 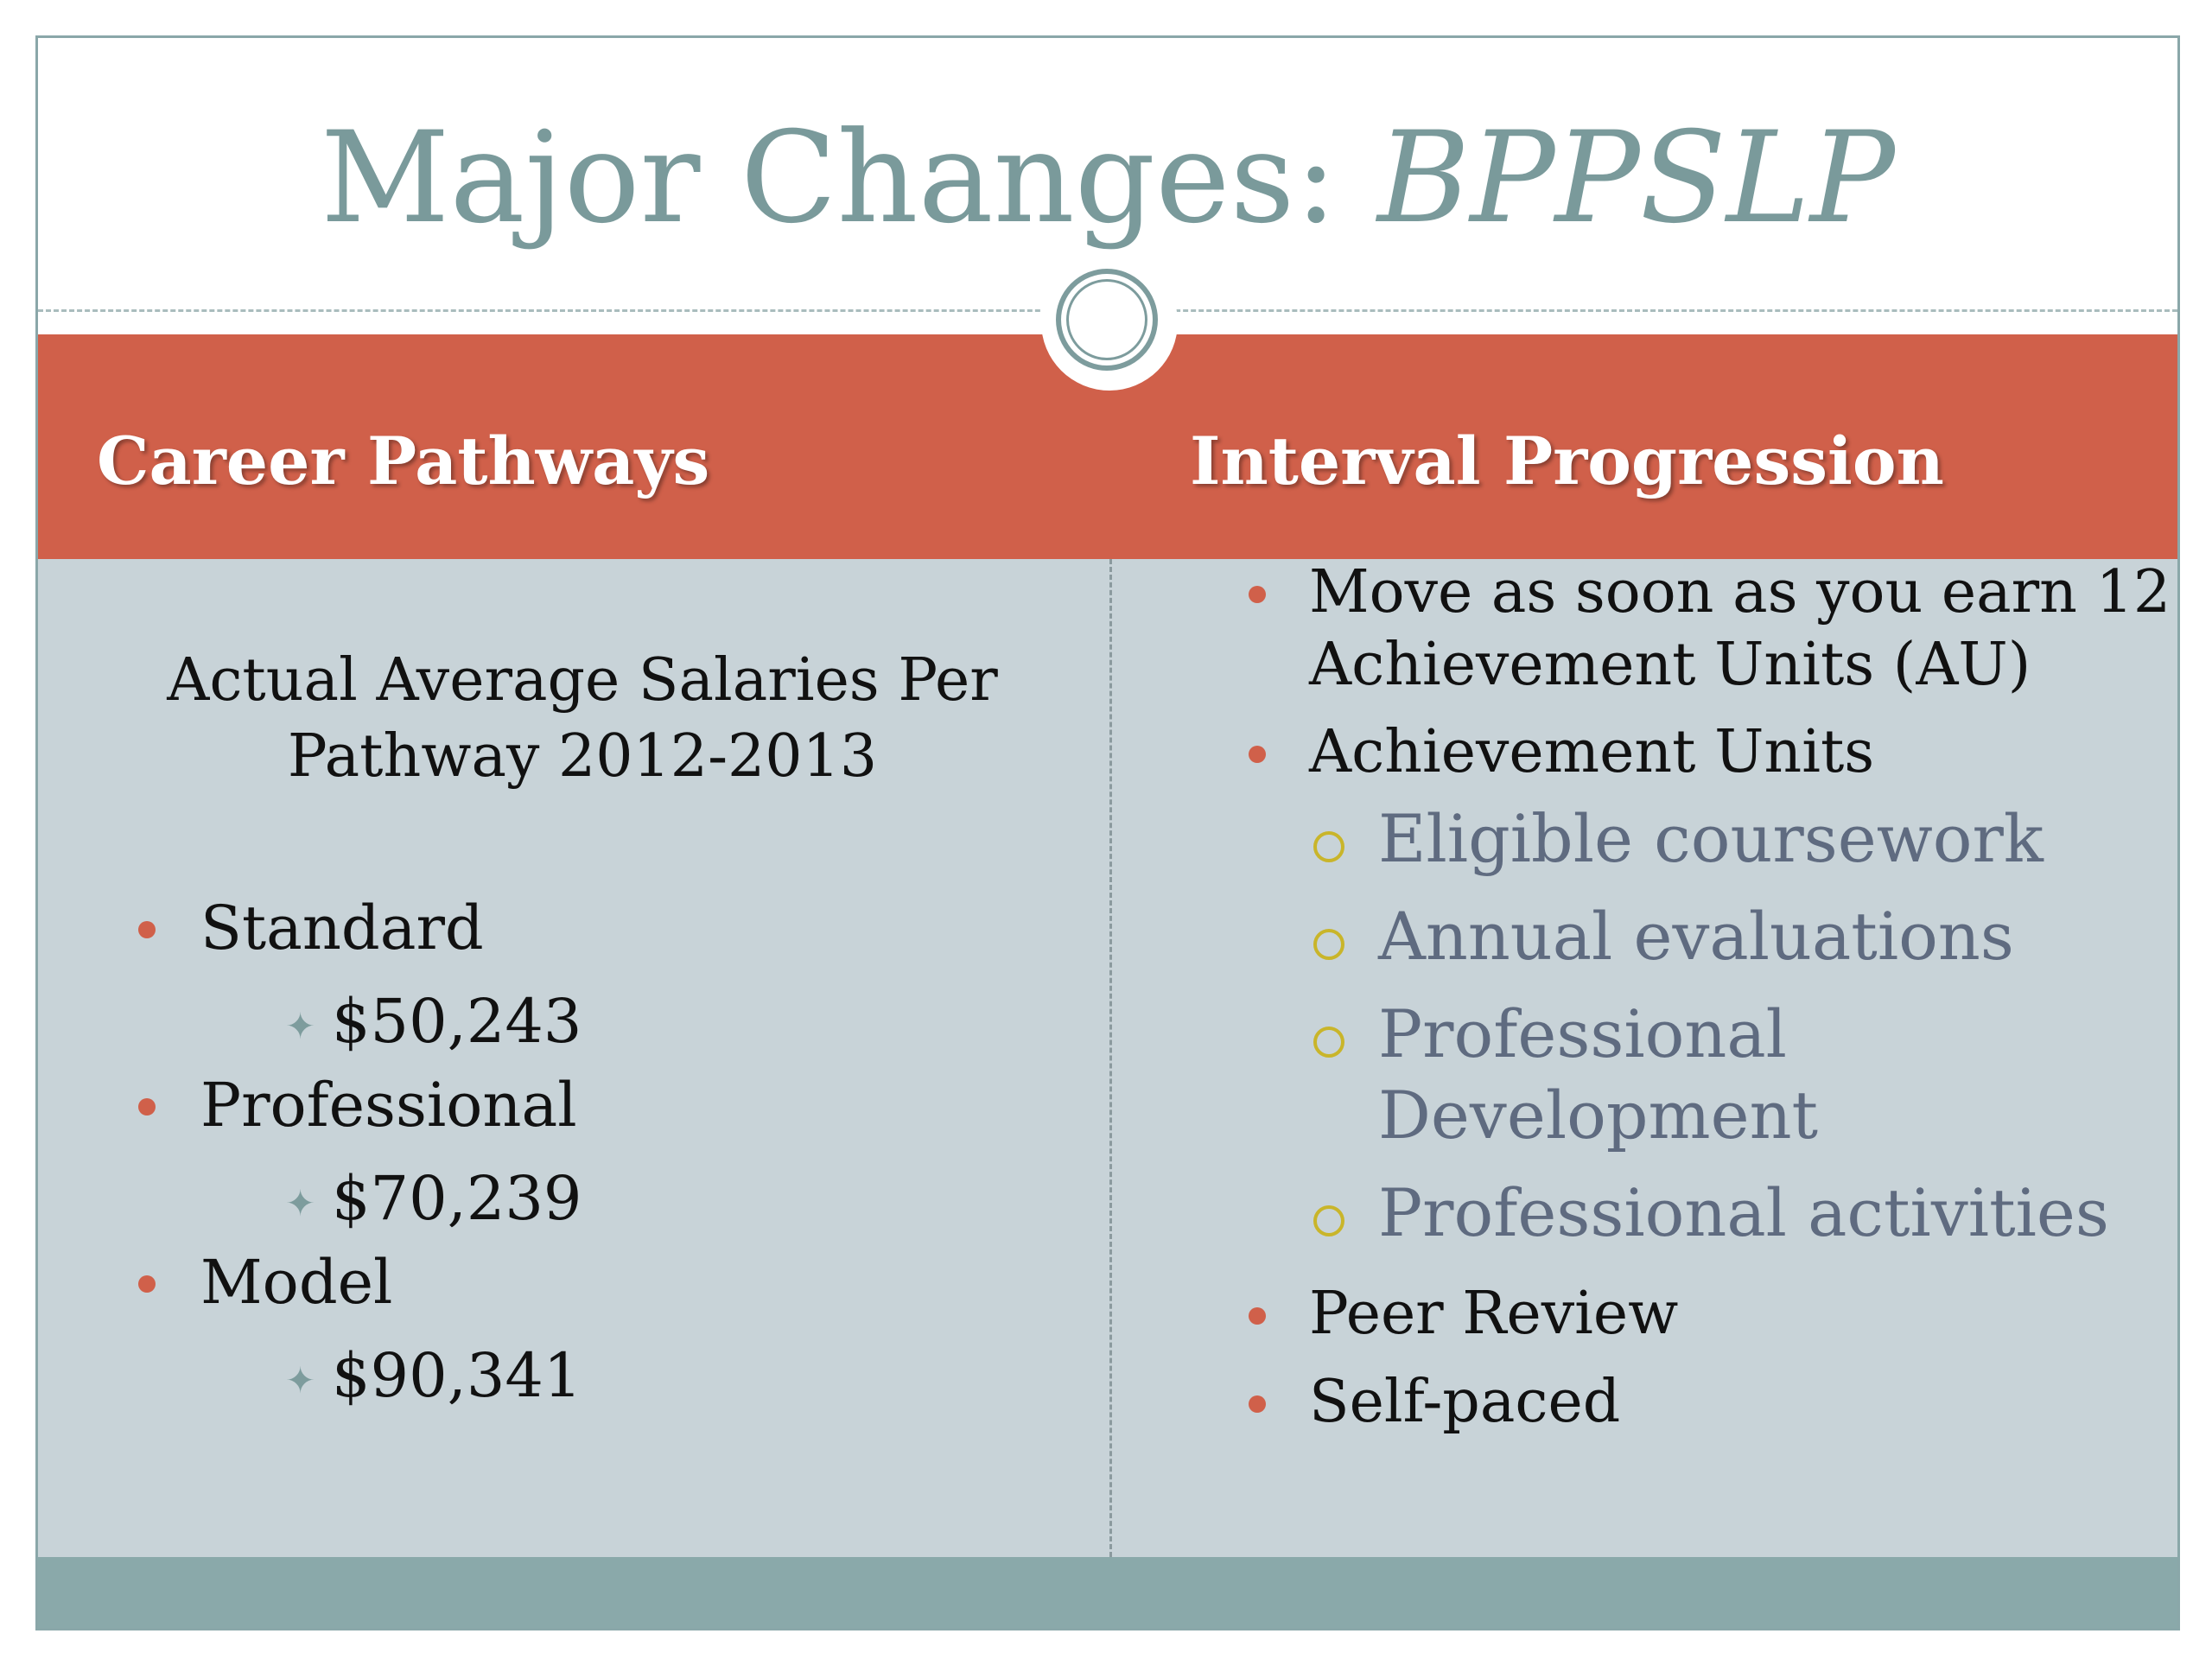 I want to click on progression-item-text: Achievement Units, so click(x=1592, y=752).